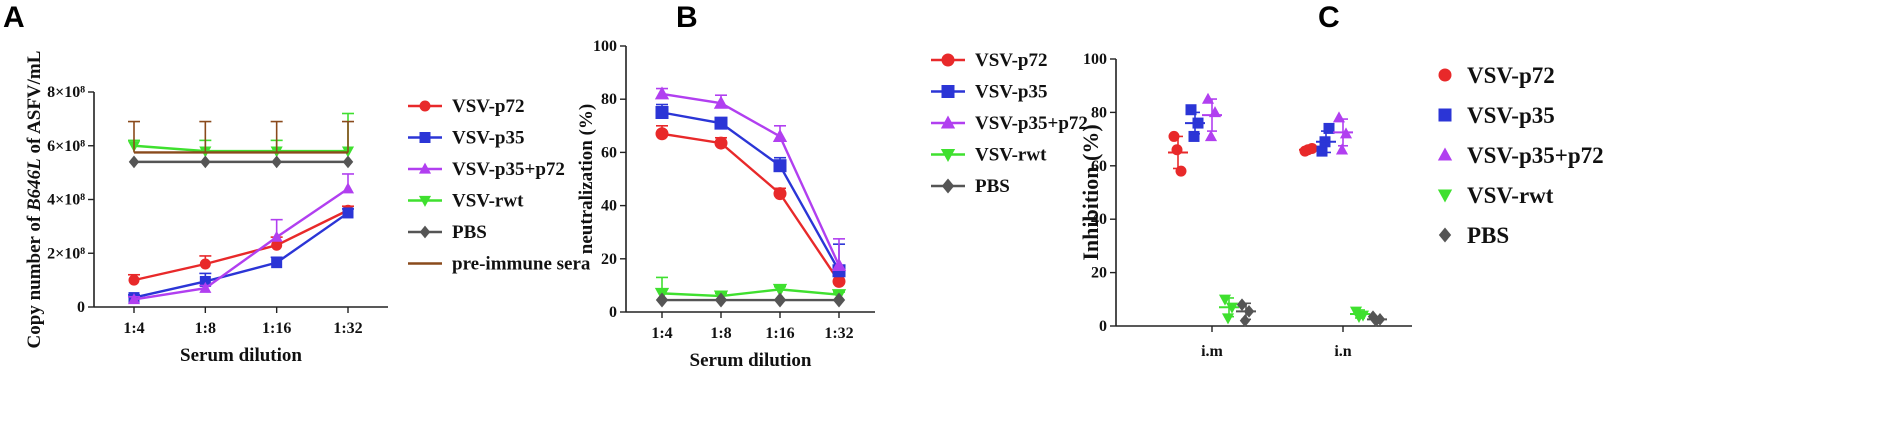 The width and height of the screenshot is (1902, 446). What do you see at coordinates (1011, 92) in the screenshot?
I see `panel-b-legend-item-vsv-p35-label: VSV-p35` at bounding box center [1011, 92].